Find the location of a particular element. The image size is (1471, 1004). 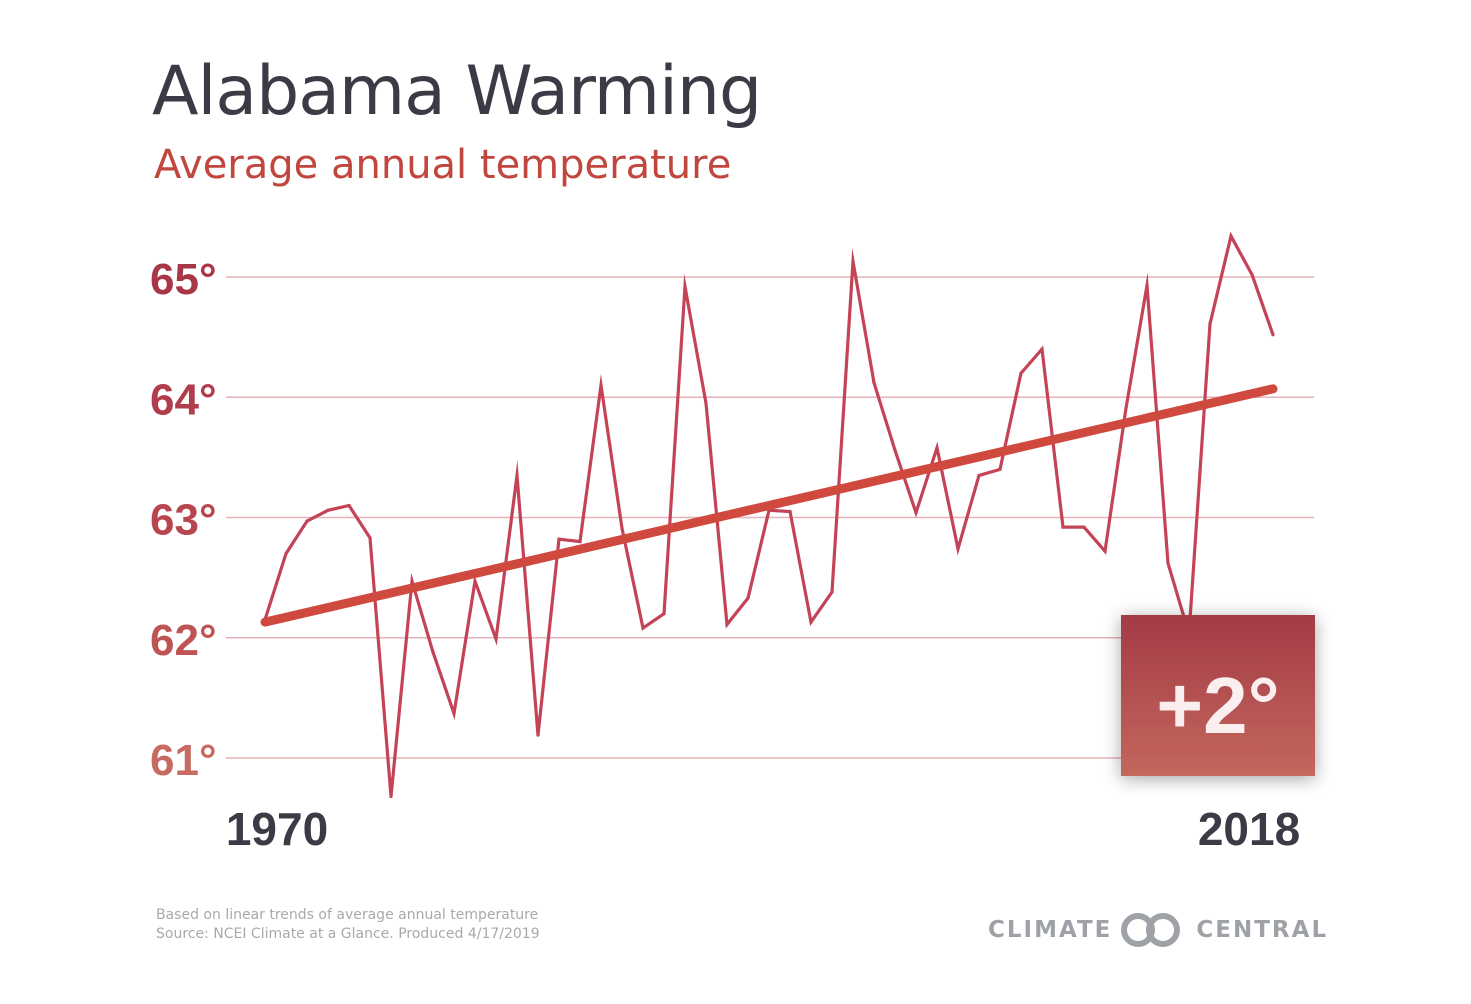

linked-rings-icon is located at coordinates (1151, 930).